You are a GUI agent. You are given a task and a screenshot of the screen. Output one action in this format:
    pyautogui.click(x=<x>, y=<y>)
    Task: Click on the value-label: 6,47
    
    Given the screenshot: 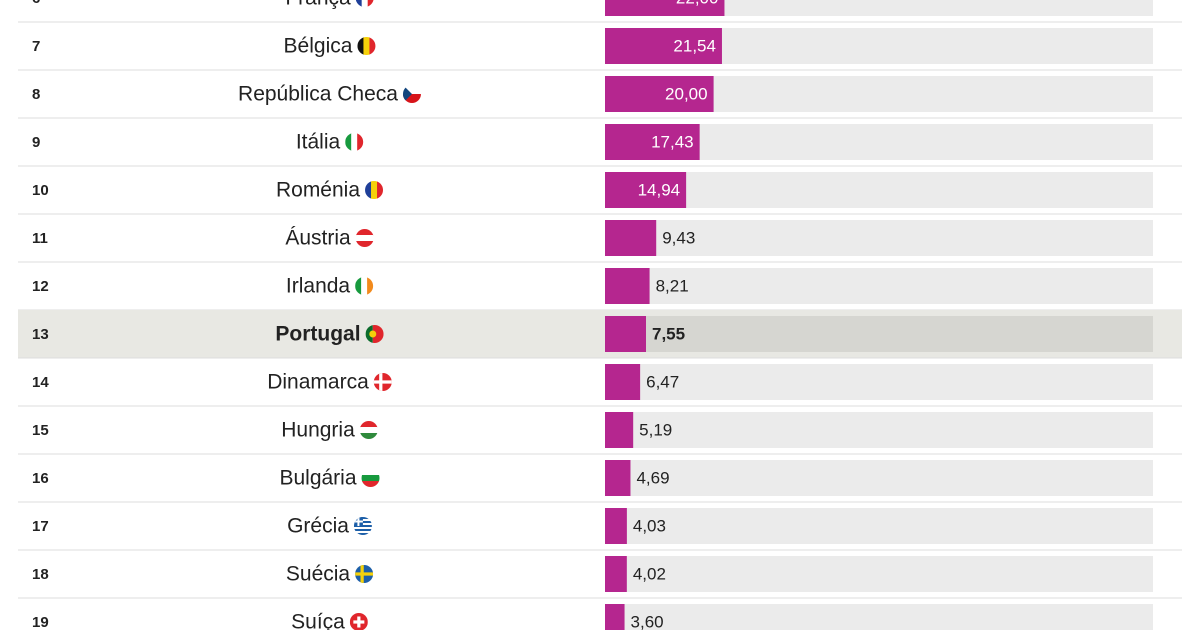 What is the action you would take?
    pyautogui.click(x=662, y=381)
    